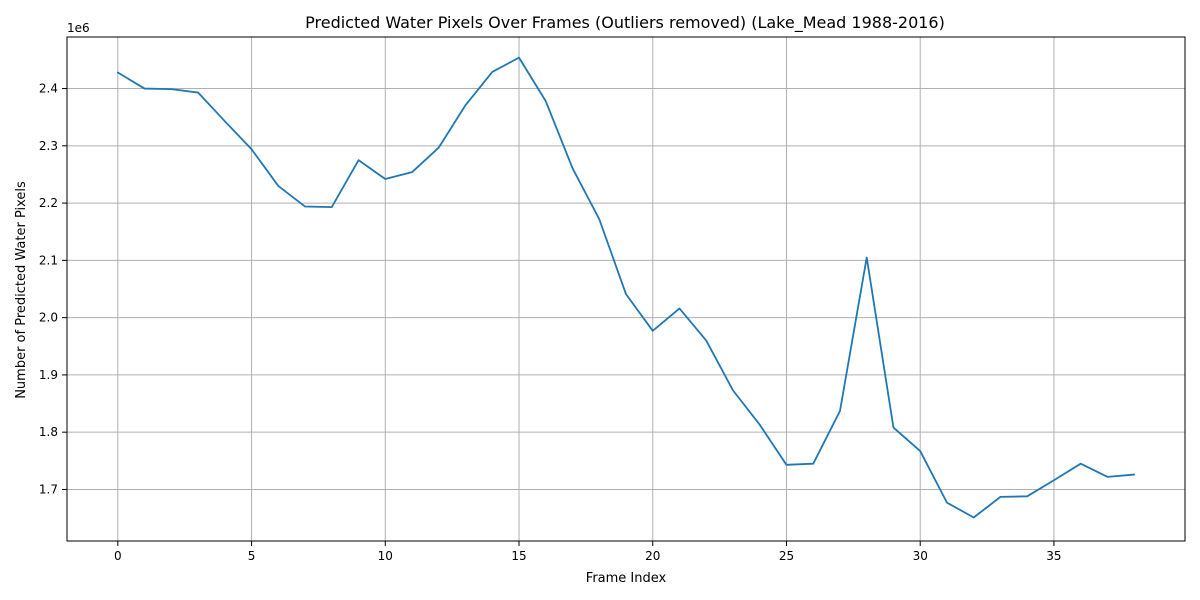 This screenshot has height=600, width=1200. I want to click on y-tick-label: 2.0, so click(48, 318).